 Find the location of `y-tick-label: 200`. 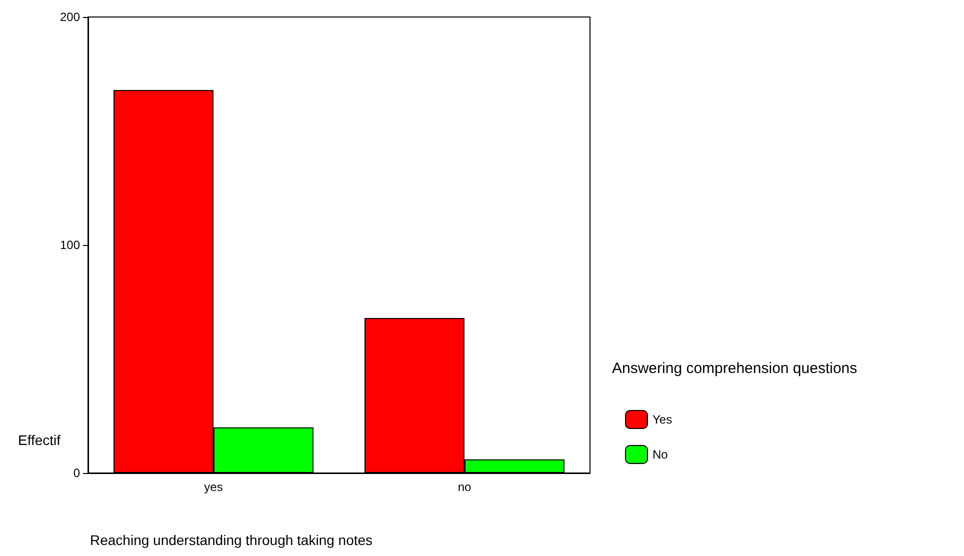

y-tick-label: 200 is located at coordinates (70, 17).